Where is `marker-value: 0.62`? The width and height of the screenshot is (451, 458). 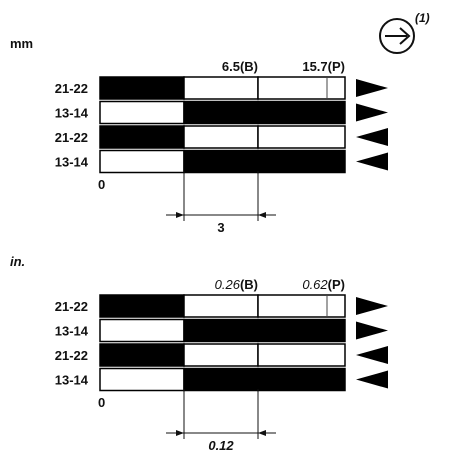 marker-value: 0.62 is located at coordinates (315, 284).